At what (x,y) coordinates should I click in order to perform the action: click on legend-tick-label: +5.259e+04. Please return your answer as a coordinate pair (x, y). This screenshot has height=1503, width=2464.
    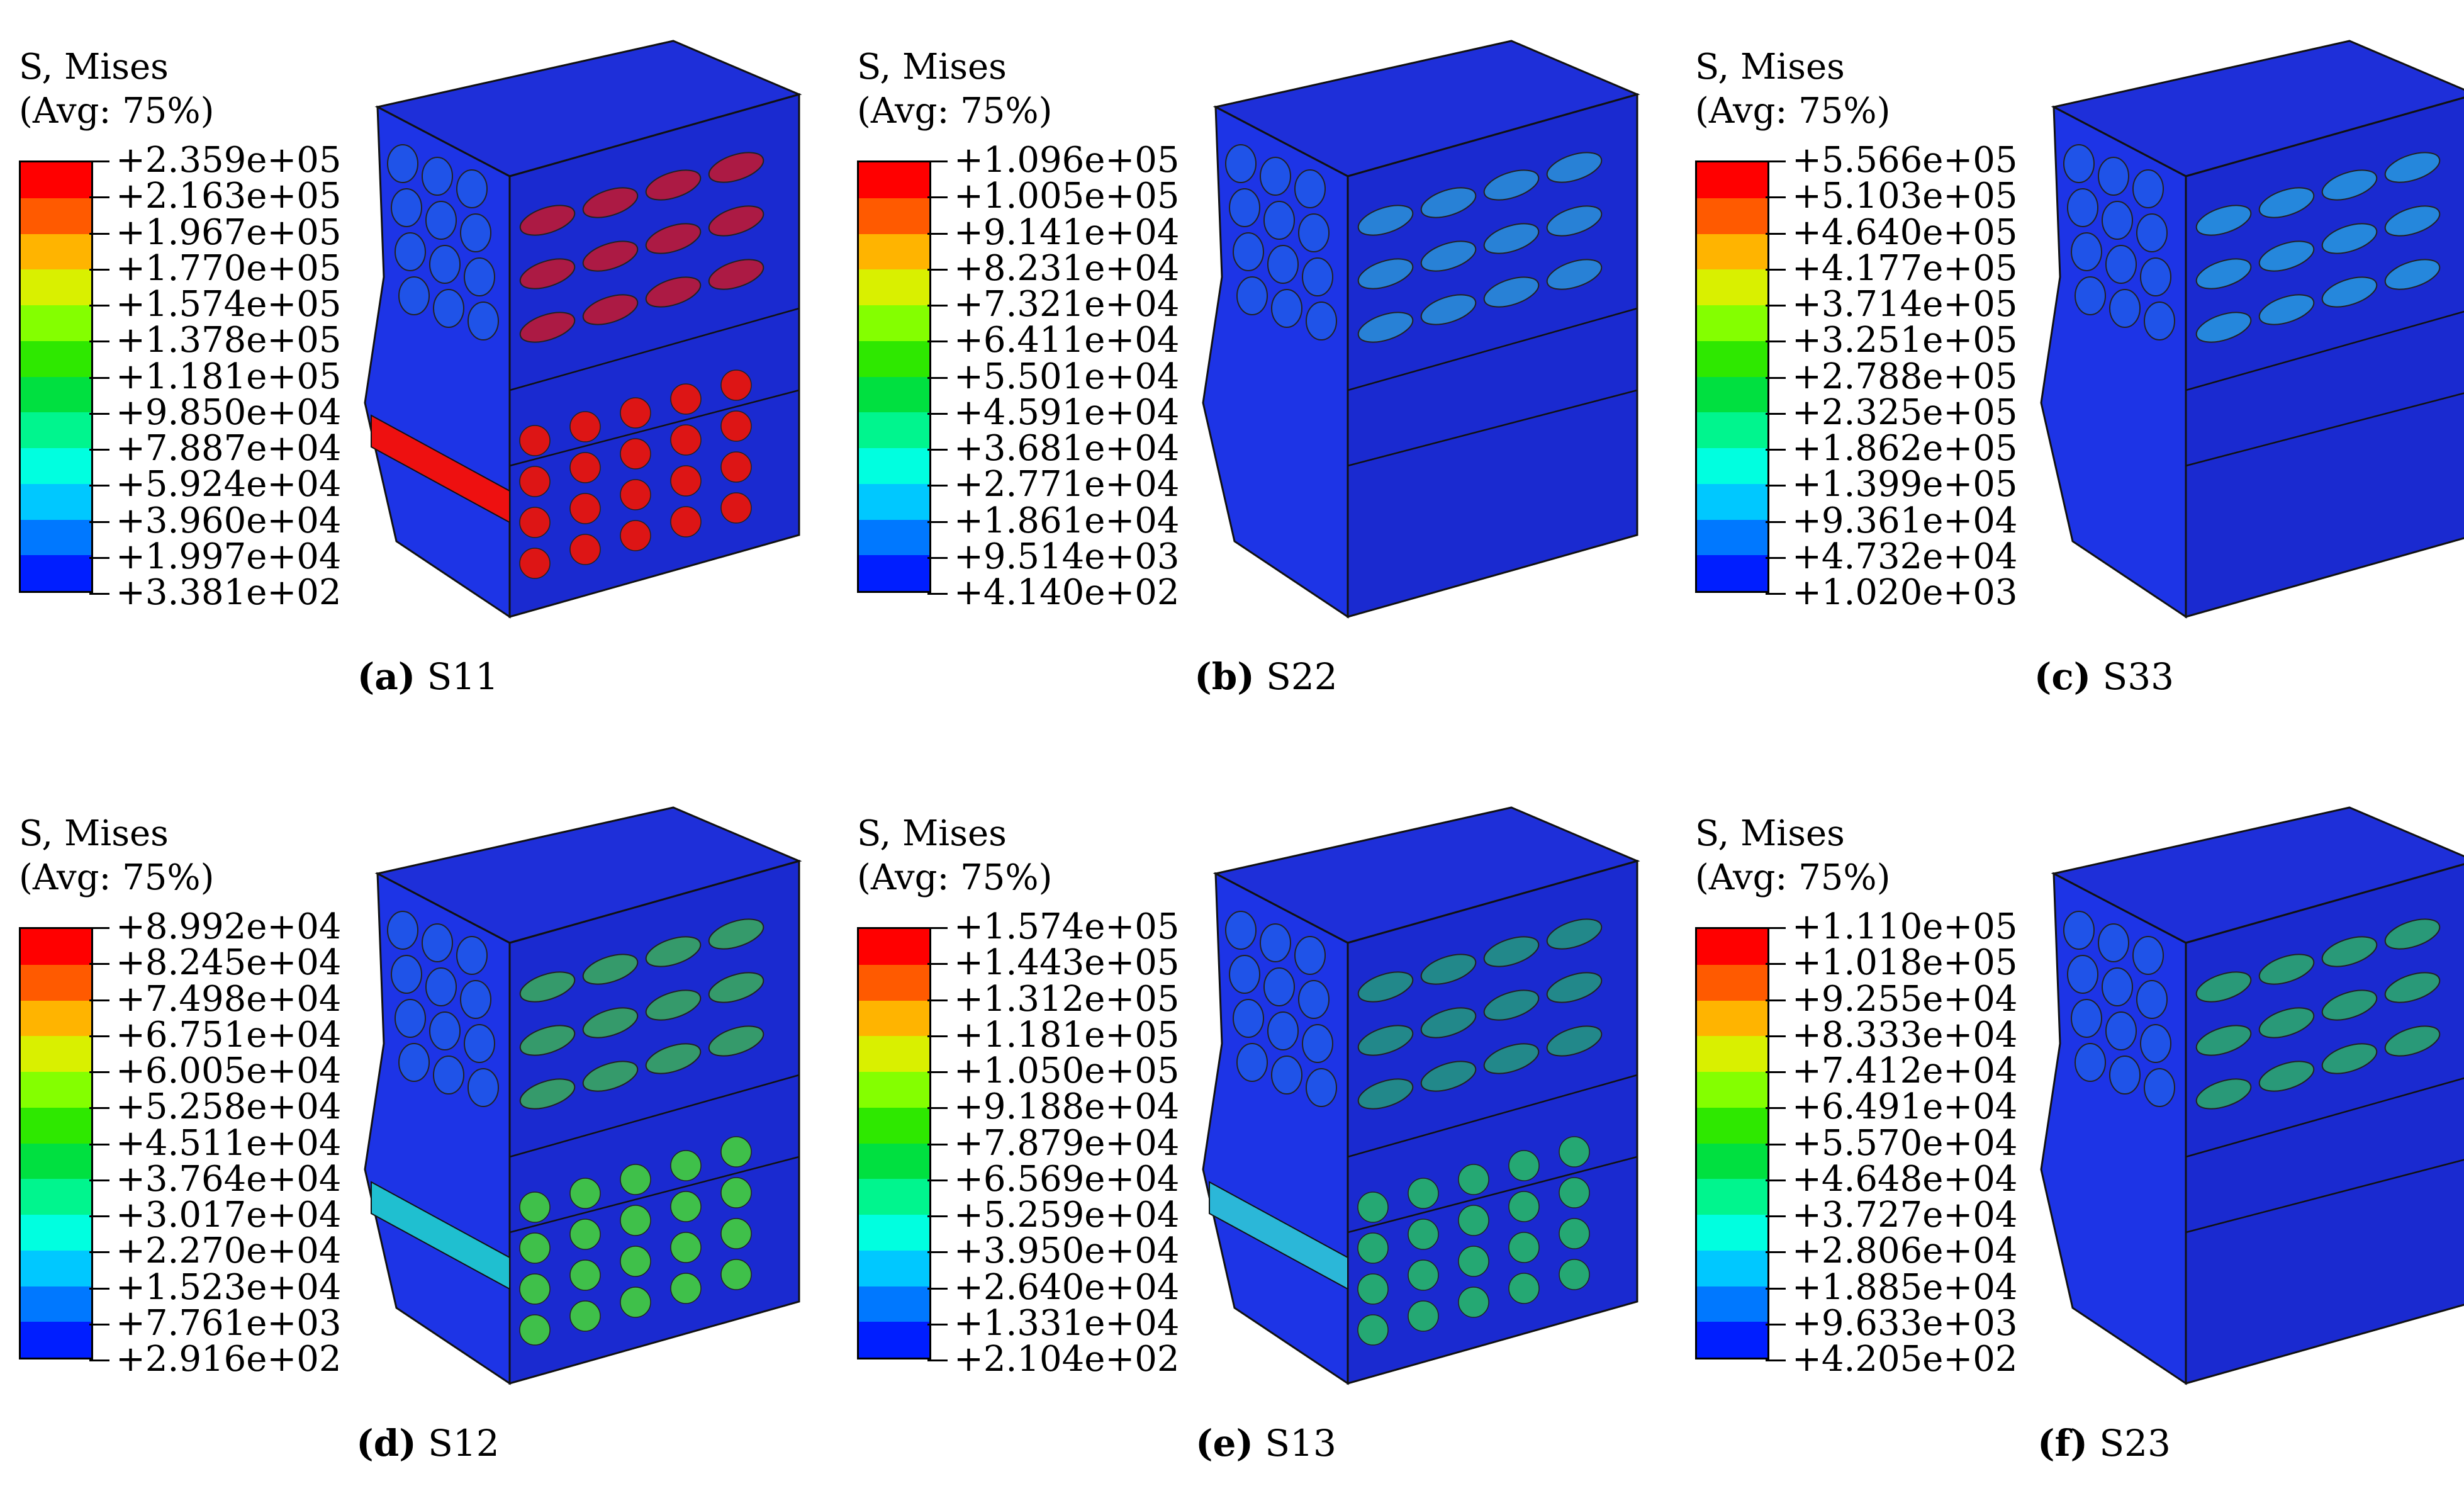
    Looking at the image, I should click on (1067, 1215).